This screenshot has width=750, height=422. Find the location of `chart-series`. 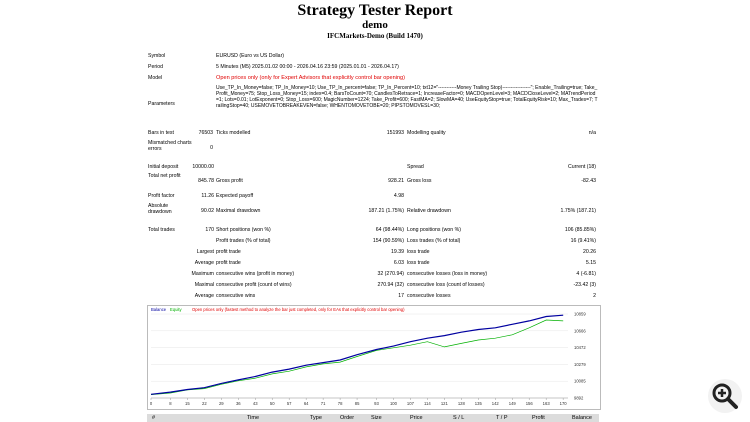

chart-series is located at coordinates (357, 355).